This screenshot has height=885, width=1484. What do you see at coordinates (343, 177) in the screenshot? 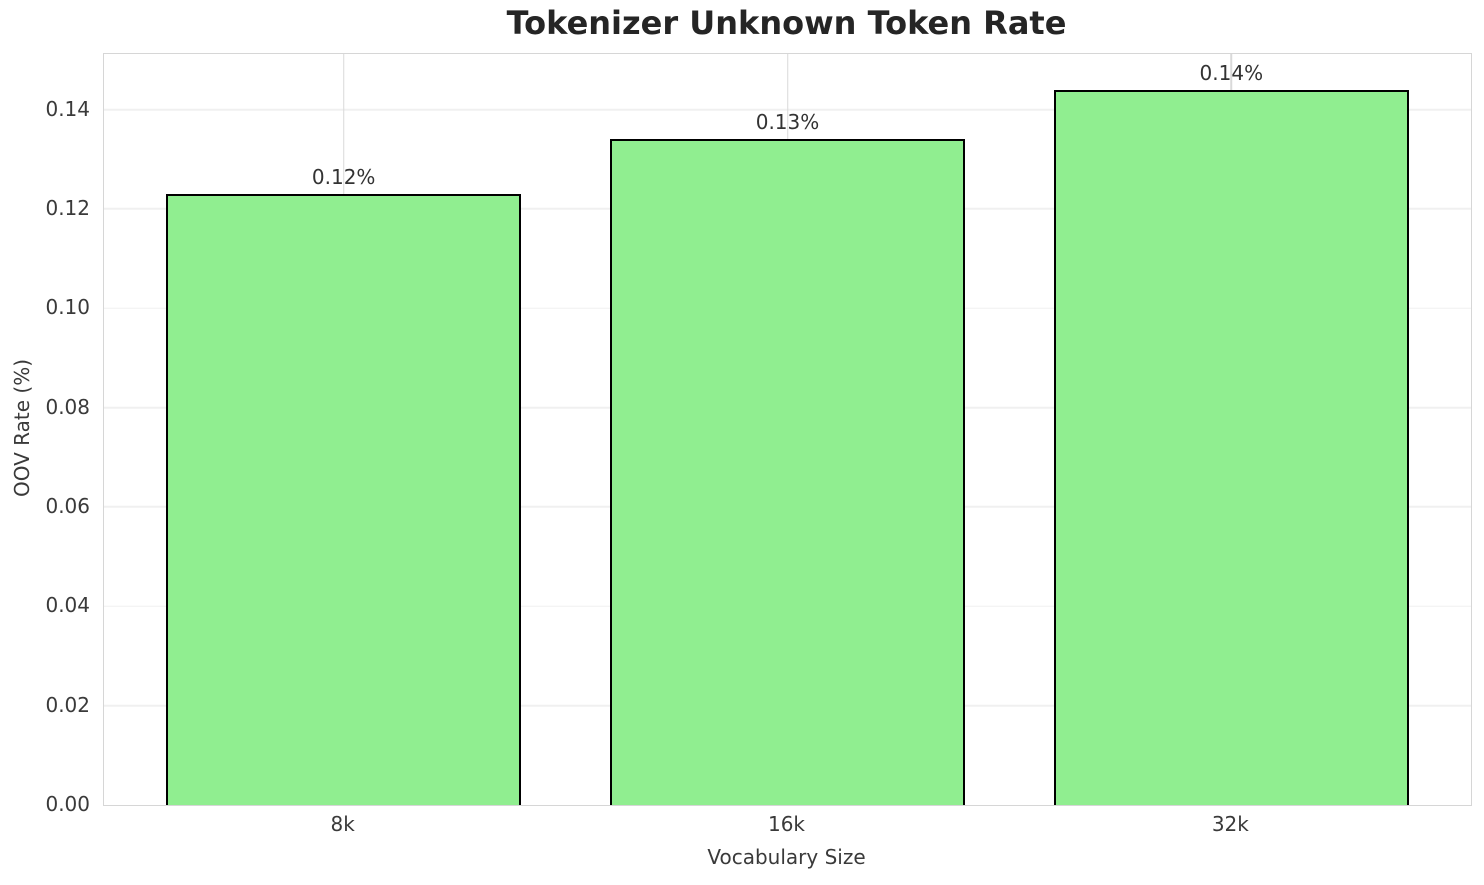
I see `bar-value-label: 0.12%` at bounding box center [343, 177].